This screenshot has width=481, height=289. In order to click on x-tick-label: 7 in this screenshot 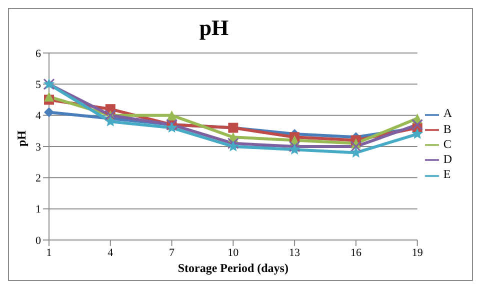, I will do `click(172, 252)`.